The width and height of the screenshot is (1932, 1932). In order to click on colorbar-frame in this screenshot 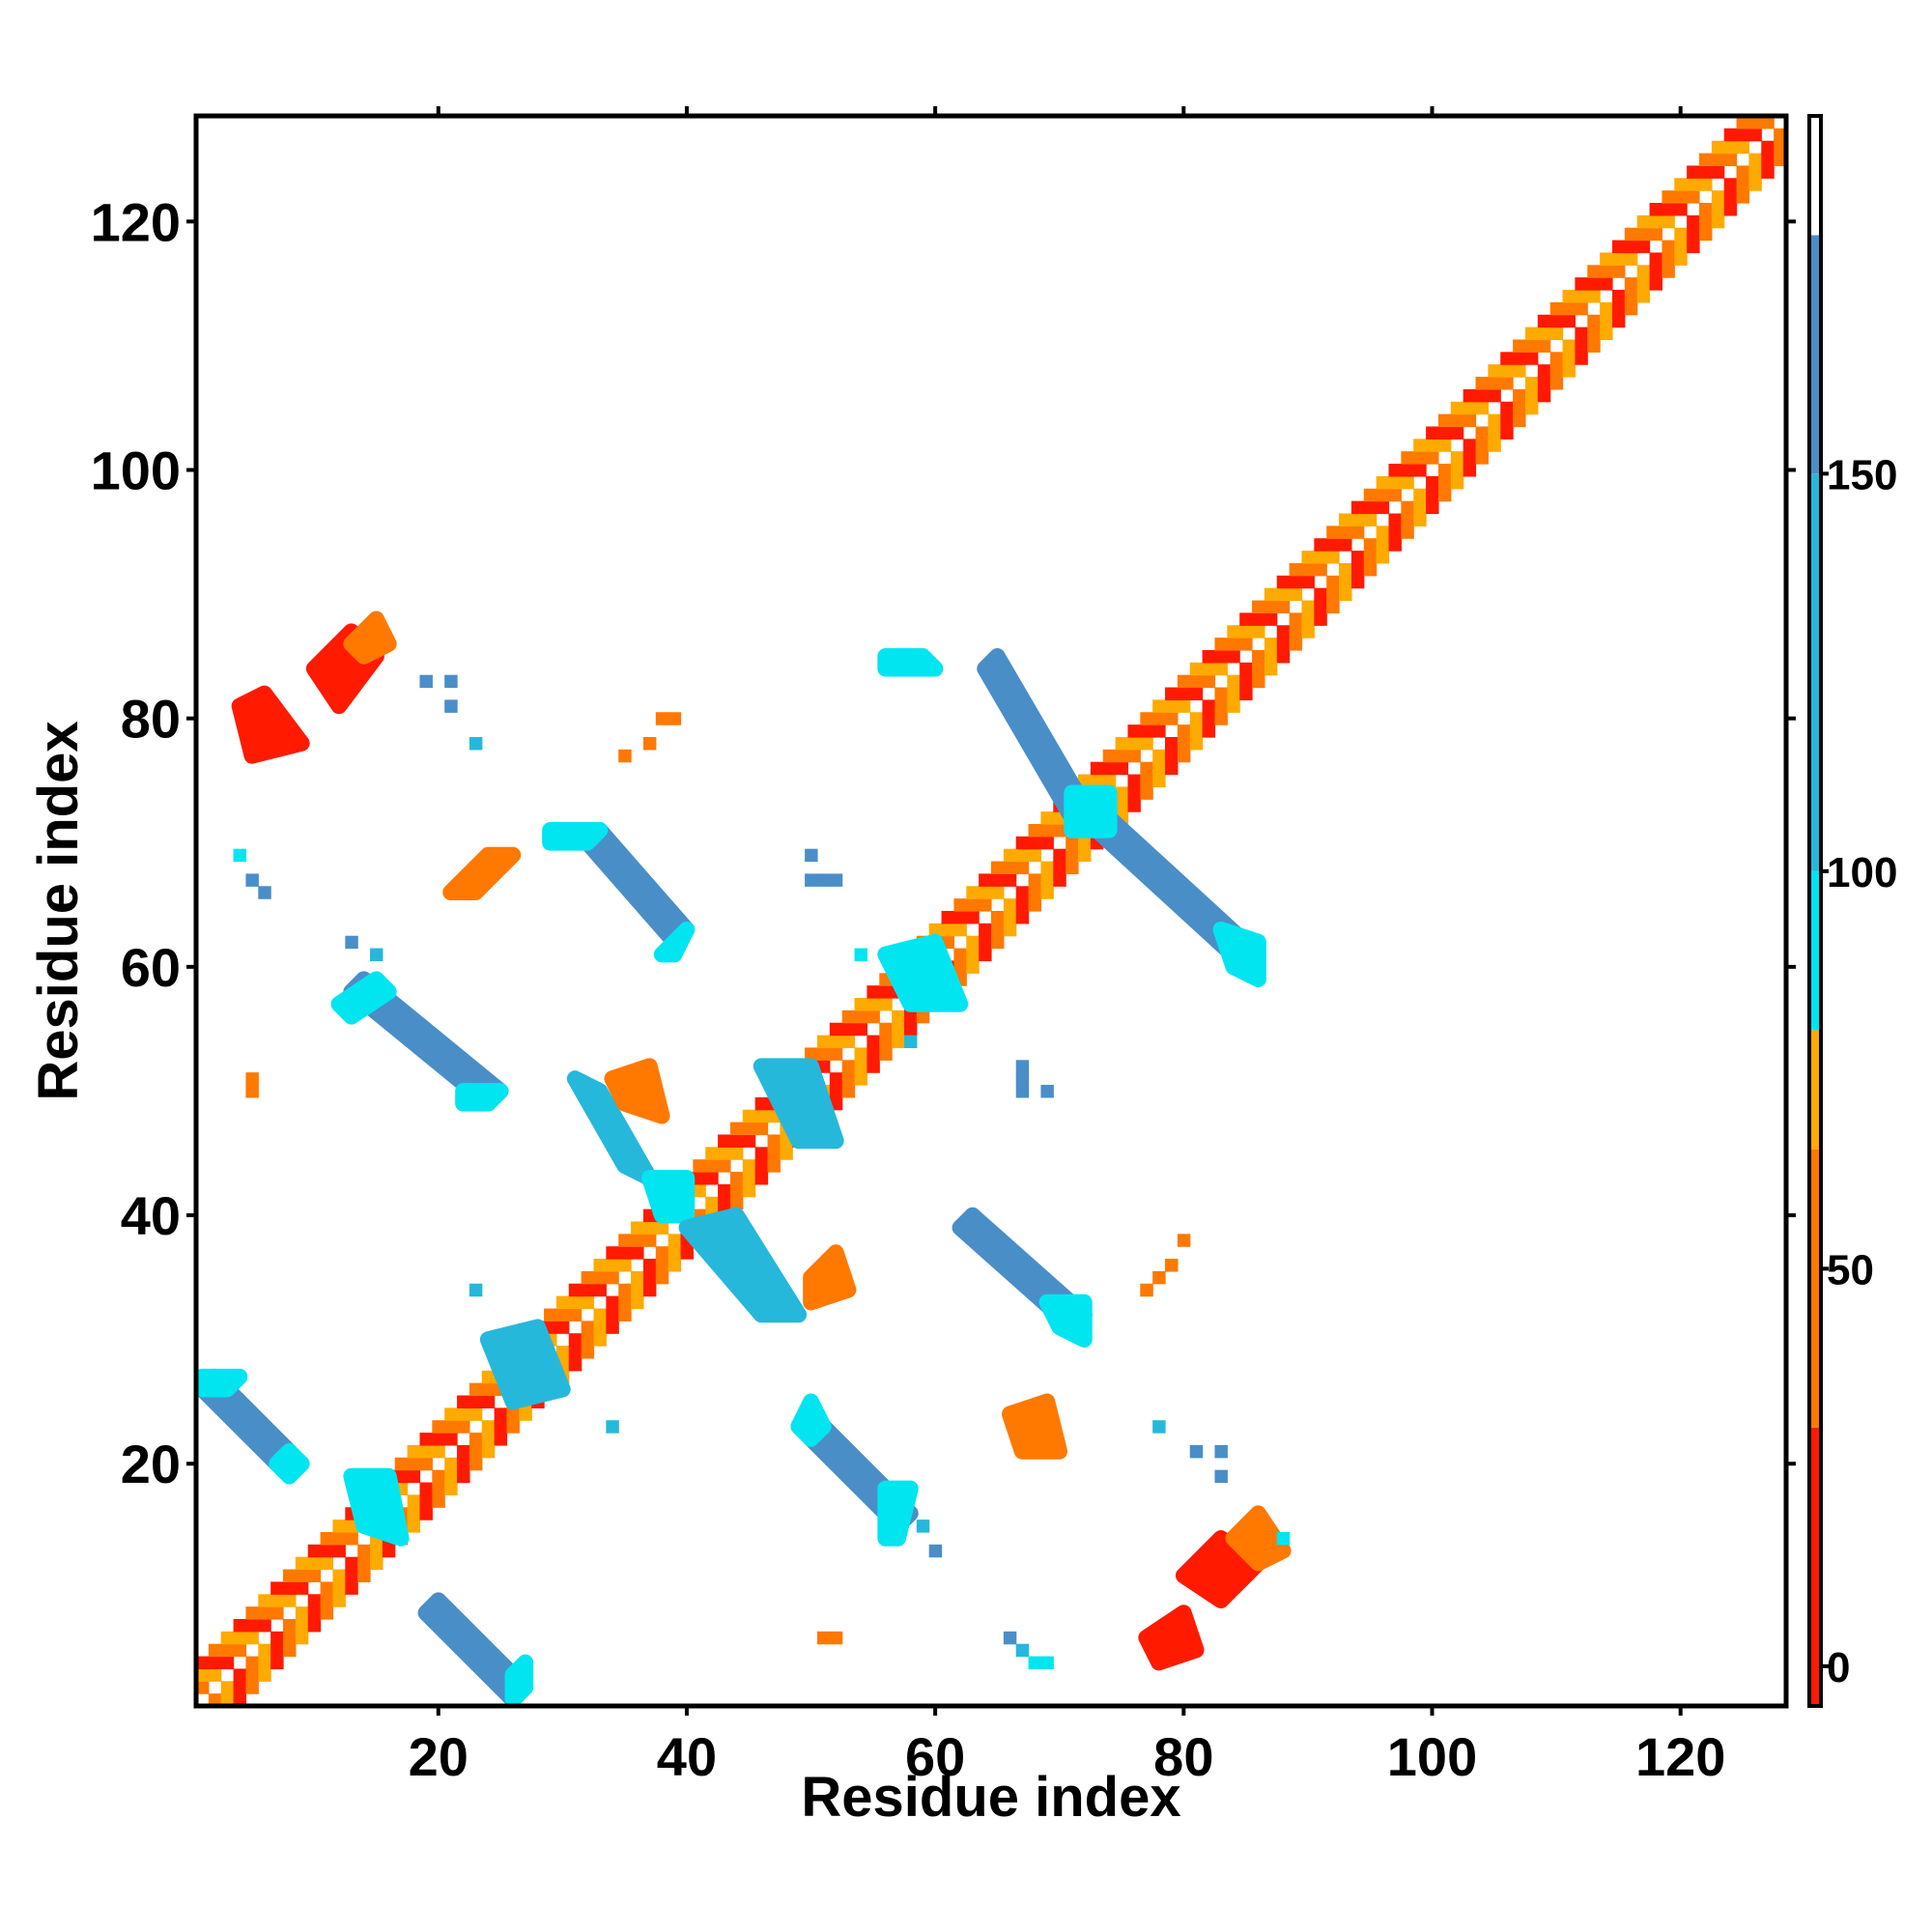, I will do `click(1815, 911)`.